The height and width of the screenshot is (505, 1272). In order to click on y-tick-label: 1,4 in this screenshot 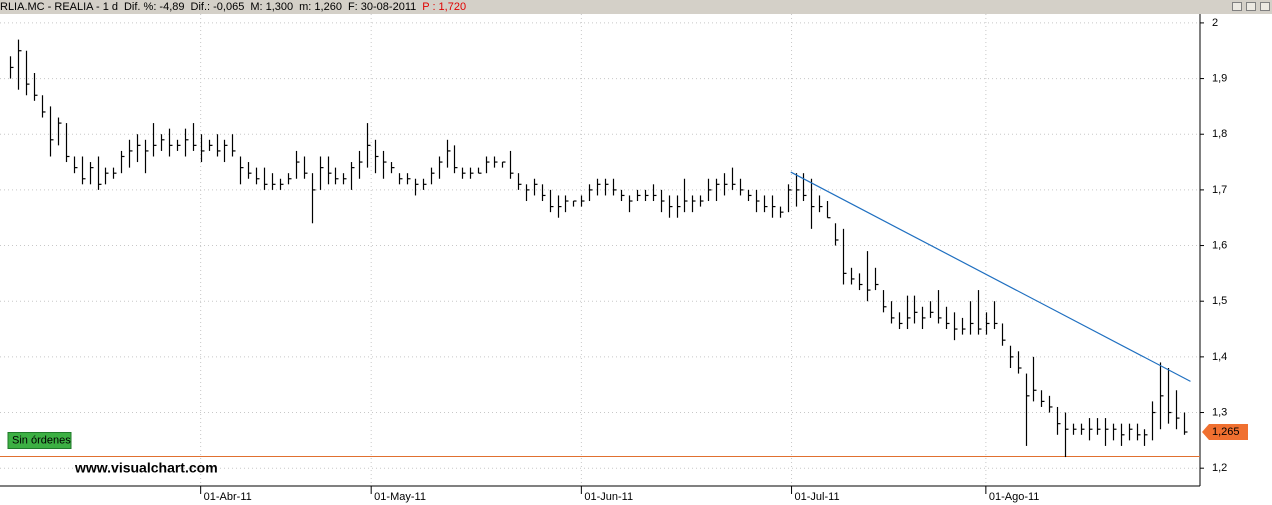, I will do `click(1219, 357)`.